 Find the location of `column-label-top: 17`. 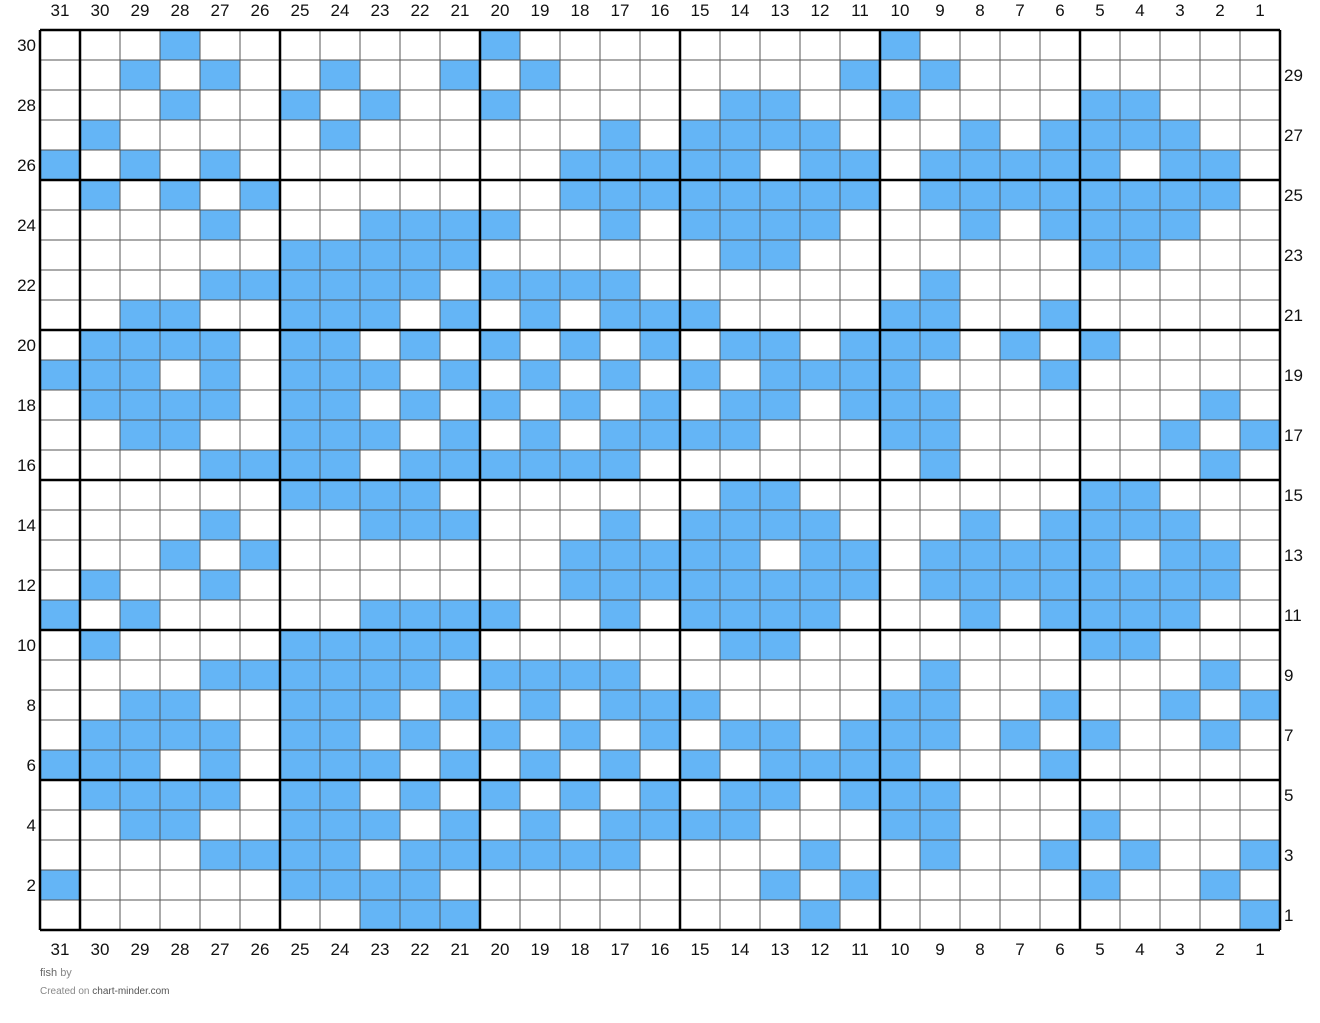

column-label-top: 17 is located at coordinates (620, 10).